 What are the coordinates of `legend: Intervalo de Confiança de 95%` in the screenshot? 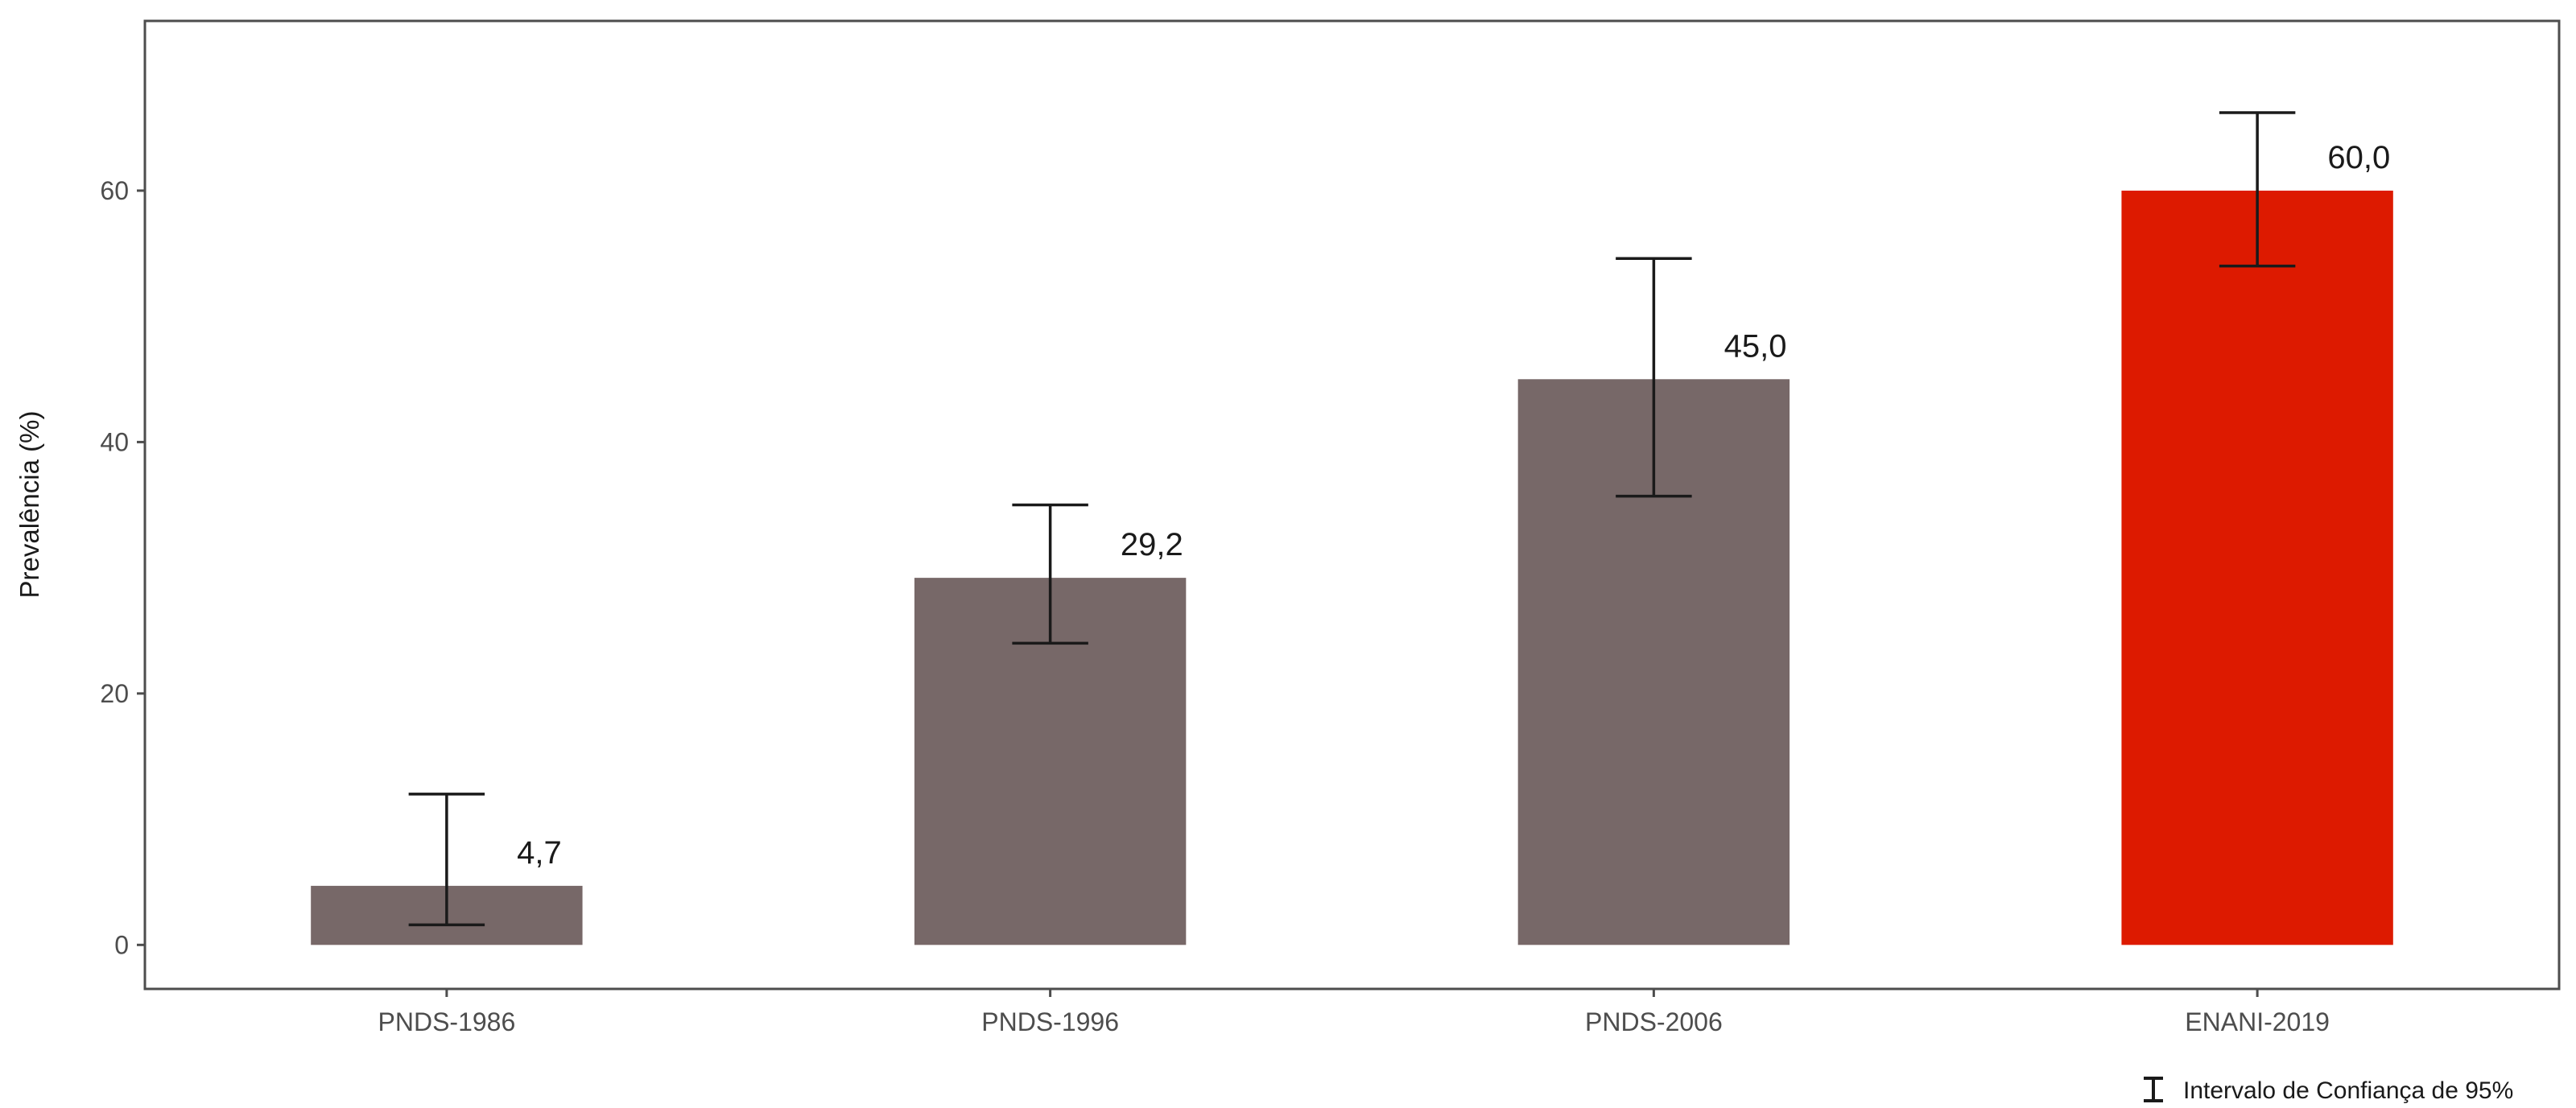 It's located at (2328, 1090).